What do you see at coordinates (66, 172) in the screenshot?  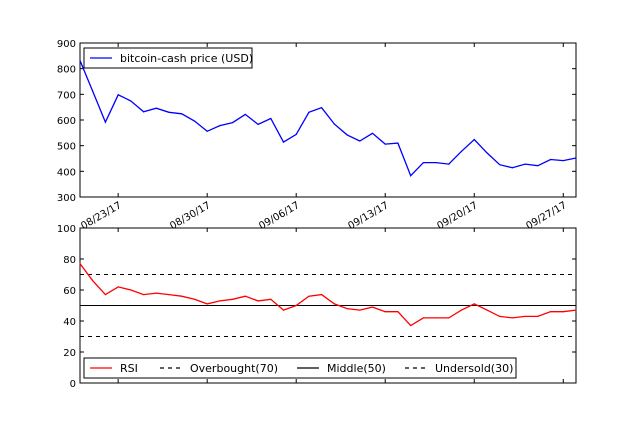 I see `price-y-tick-label: 400` at bounding box center [66, 172].